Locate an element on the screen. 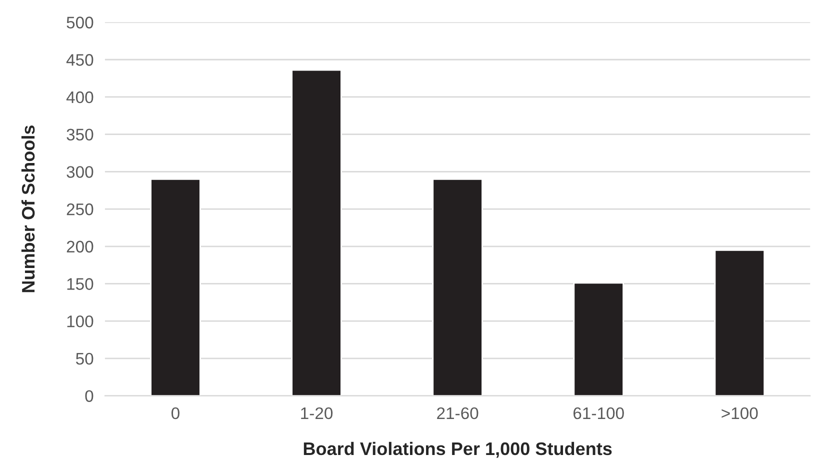 Image resolution: width=820 pixels, height=474 pixels. y-tick-label: 50 is located at coordinates (85, 358).